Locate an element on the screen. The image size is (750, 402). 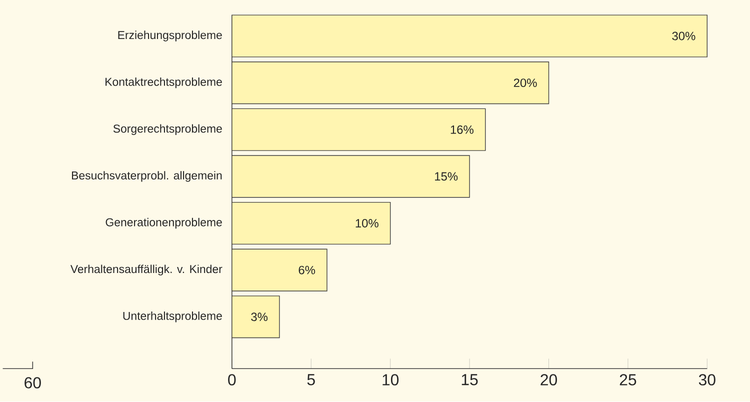
data-label: 15% is located at coordinates (446, 176).